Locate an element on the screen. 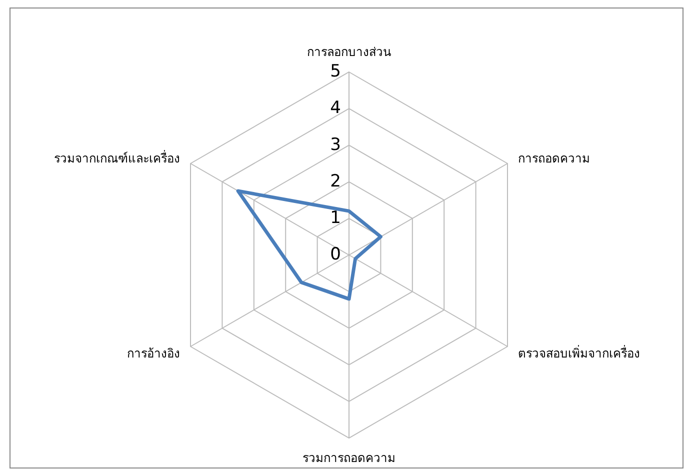  y-tick-label: 0 is located at coordinates (335, 254).